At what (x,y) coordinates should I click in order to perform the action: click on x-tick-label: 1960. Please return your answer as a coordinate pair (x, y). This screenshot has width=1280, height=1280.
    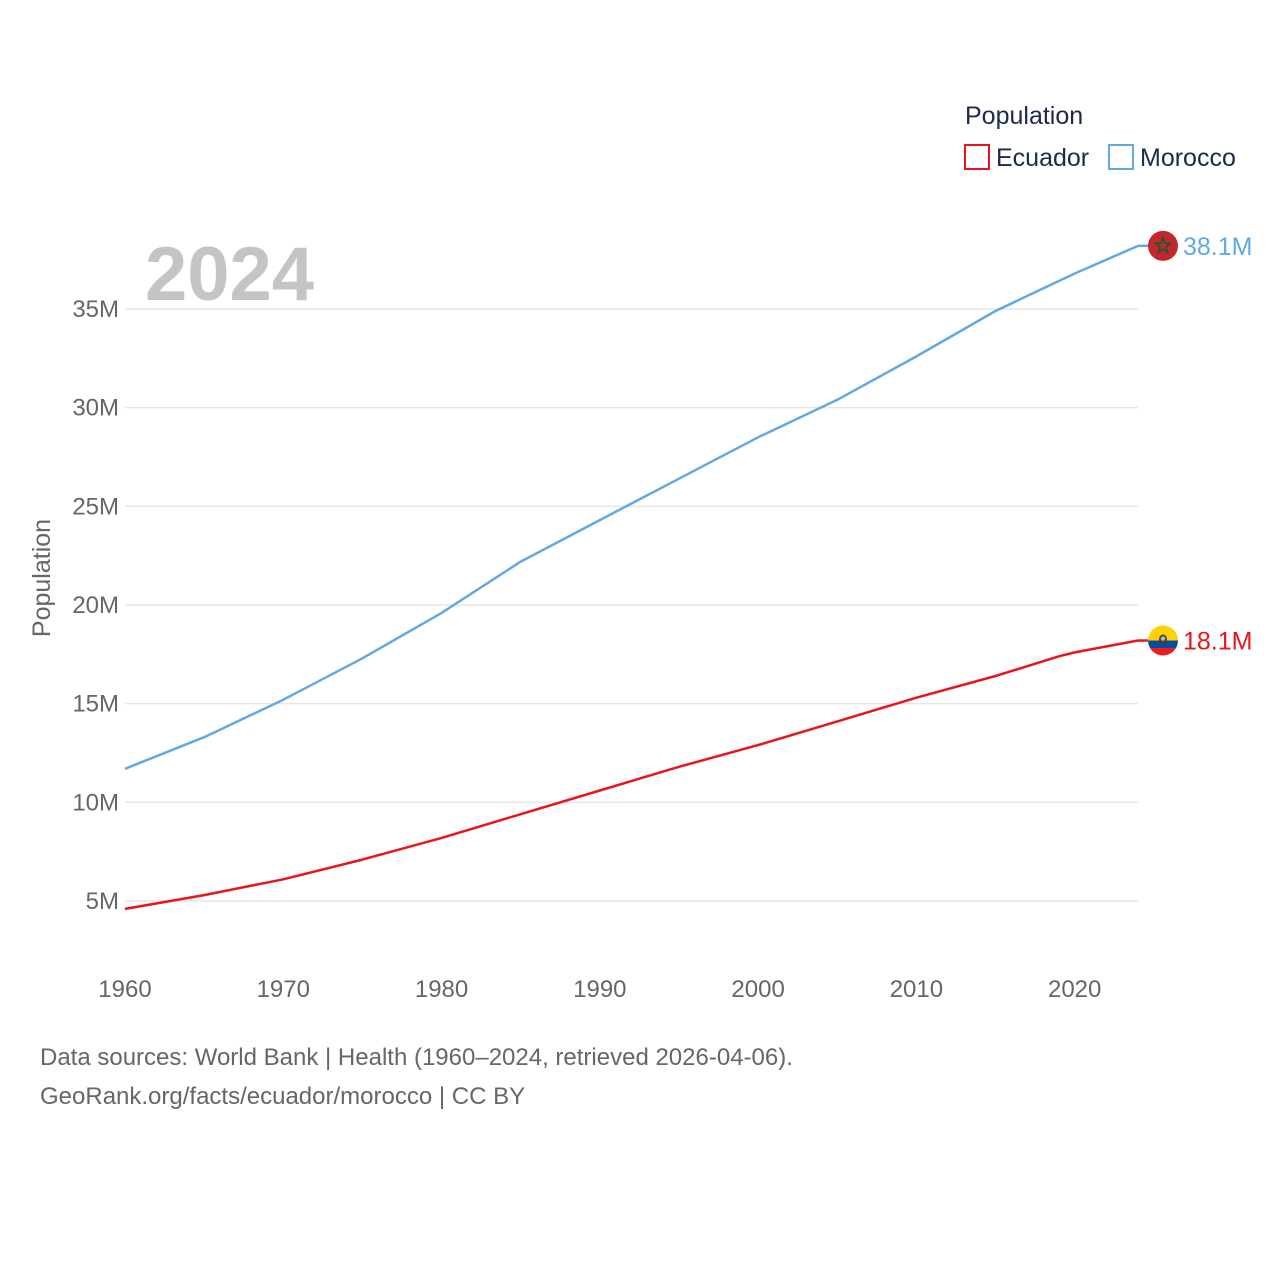
    Looking at the image, I should click on (124, 989).